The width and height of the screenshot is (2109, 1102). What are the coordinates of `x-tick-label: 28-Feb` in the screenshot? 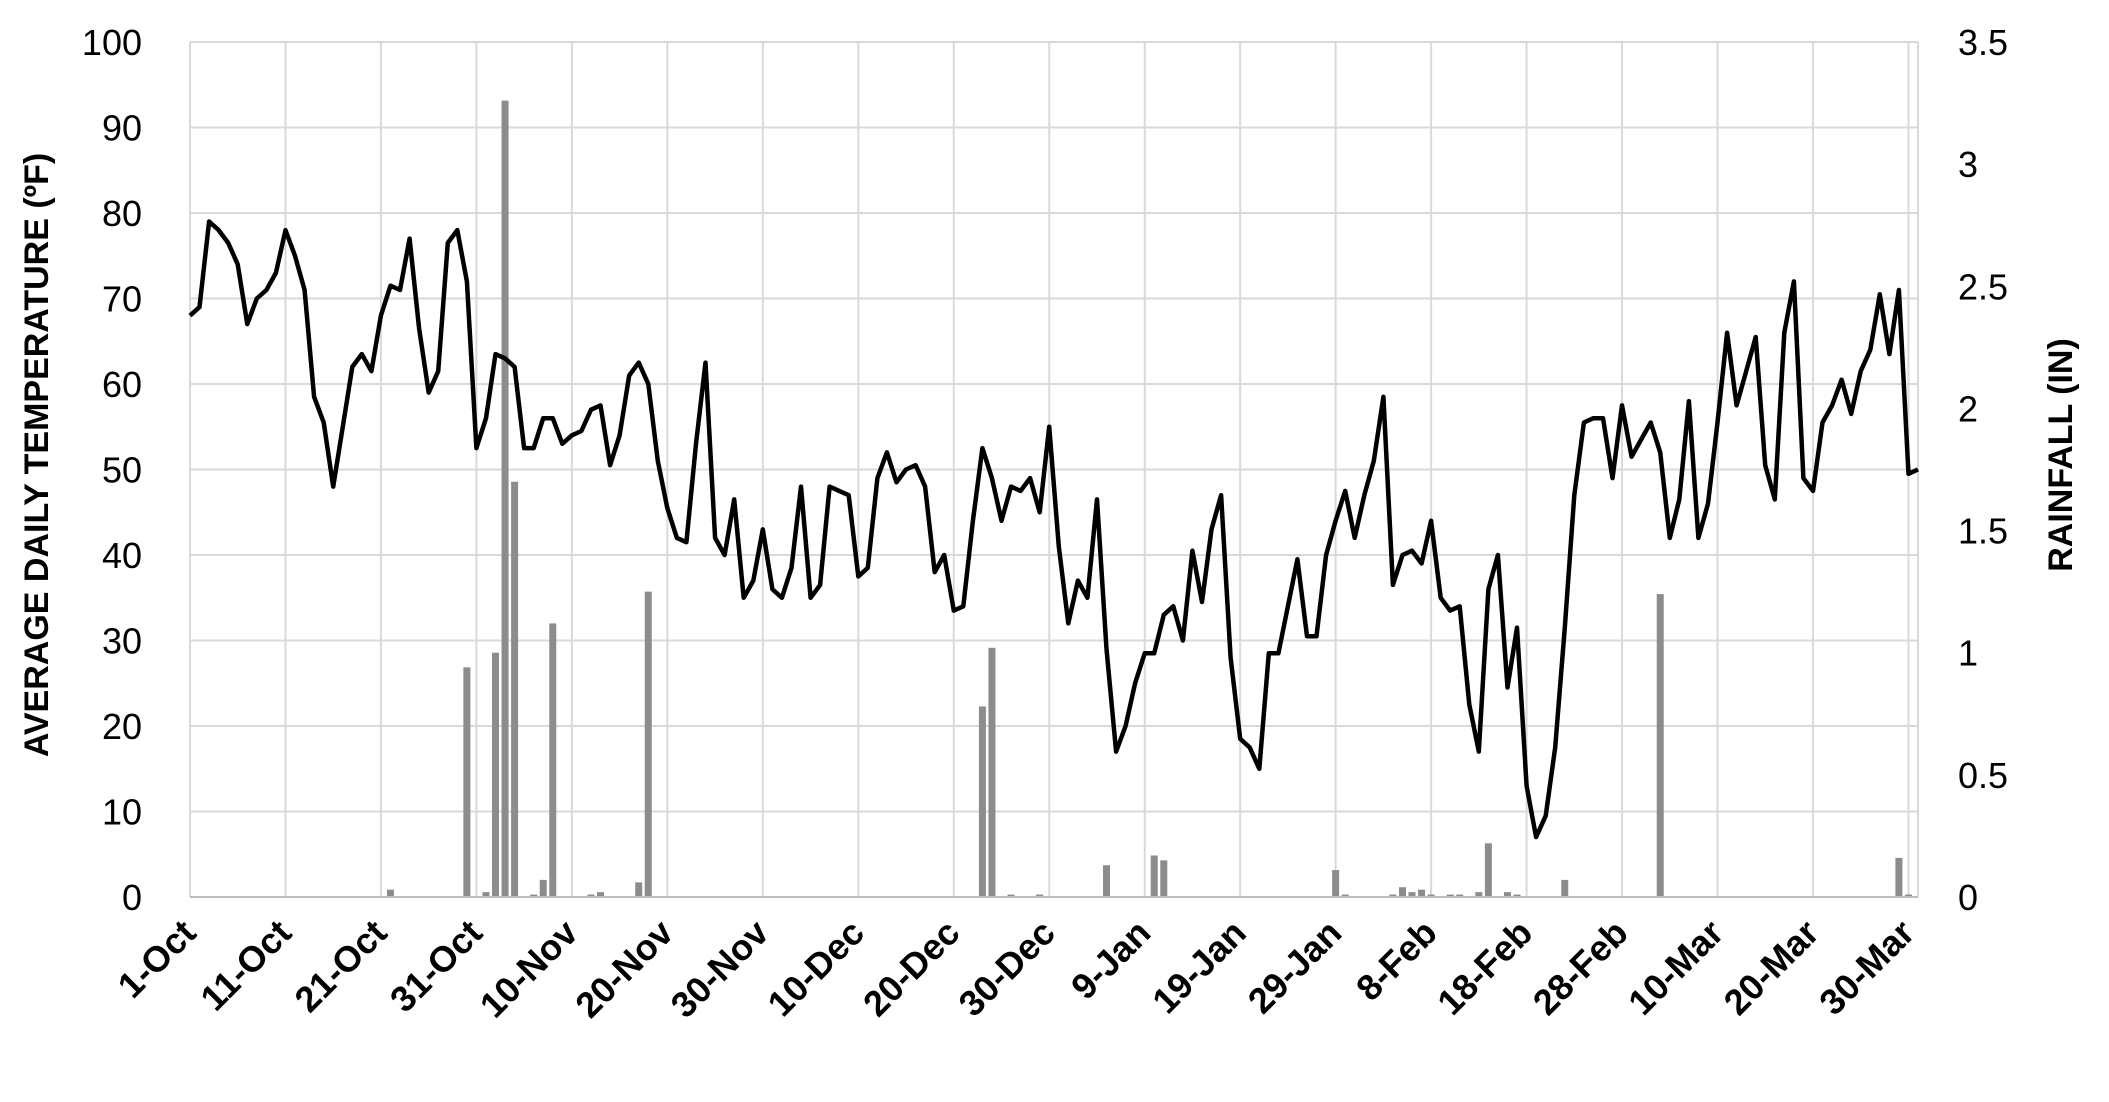 It's located at (1580, 967).